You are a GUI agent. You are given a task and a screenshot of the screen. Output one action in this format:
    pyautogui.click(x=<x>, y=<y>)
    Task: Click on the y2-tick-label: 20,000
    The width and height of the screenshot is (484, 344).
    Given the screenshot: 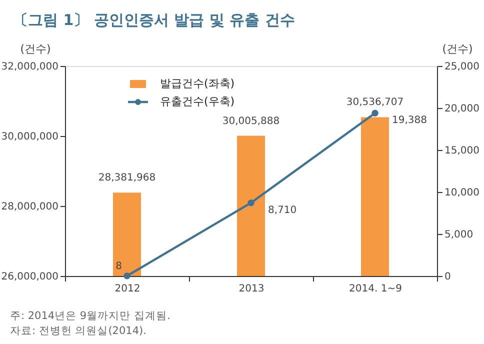 What is the action you would take?
    pyautogui.click(x=462, y=109)
    